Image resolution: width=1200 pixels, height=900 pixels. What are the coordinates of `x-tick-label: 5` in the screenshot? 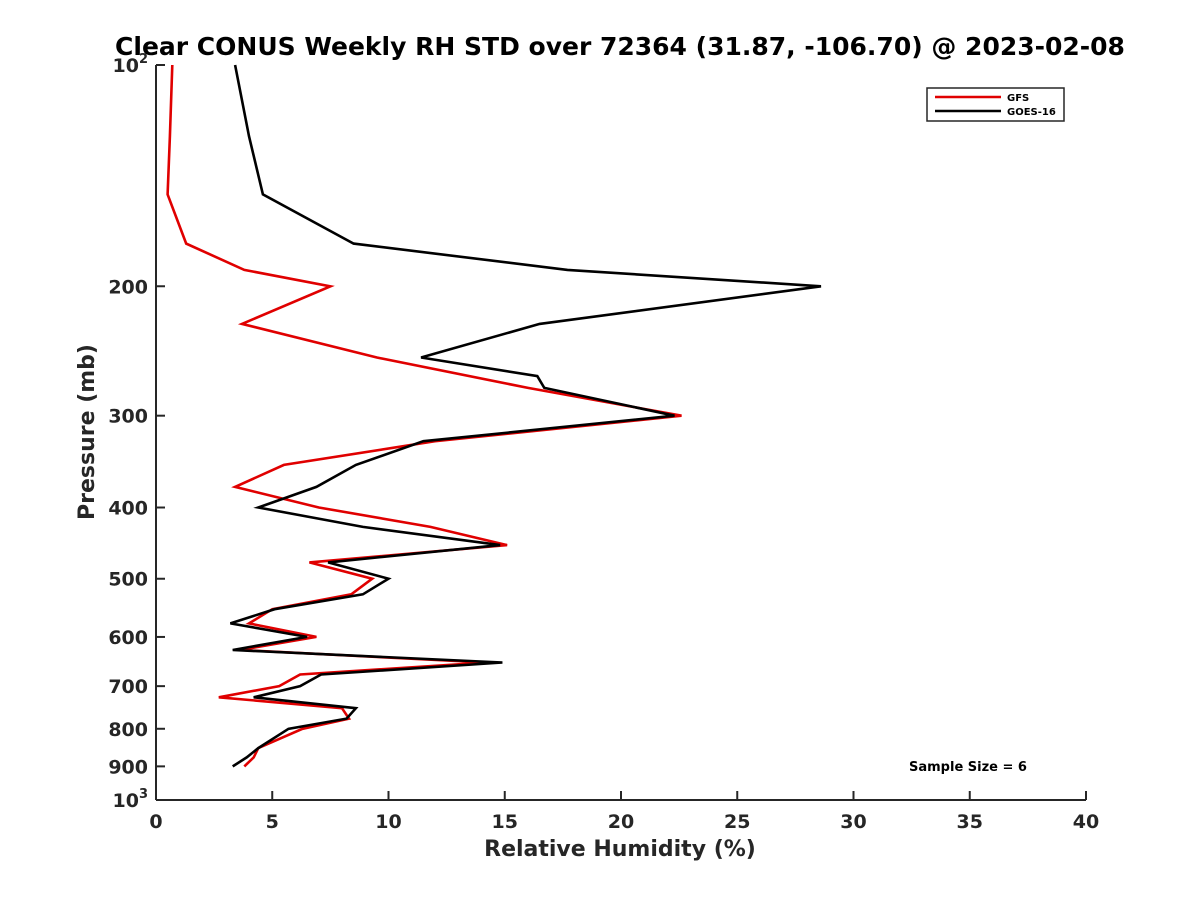 It's located at (272, 822).